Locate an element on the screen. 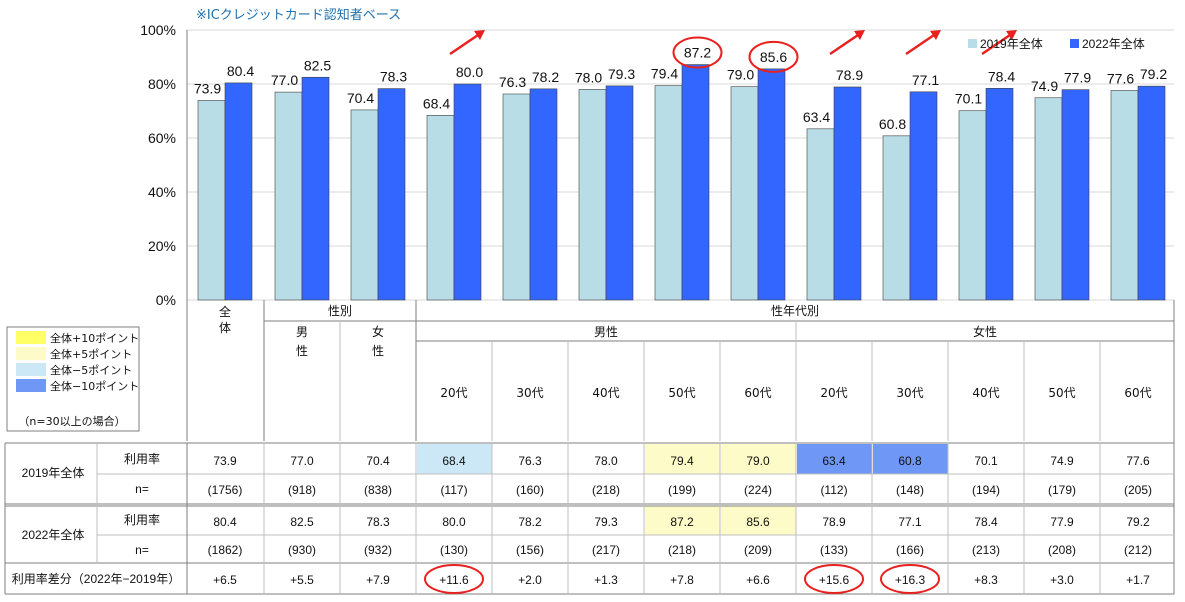  cell-usage-2022: 79.3 is located at coordinates (606, 522).